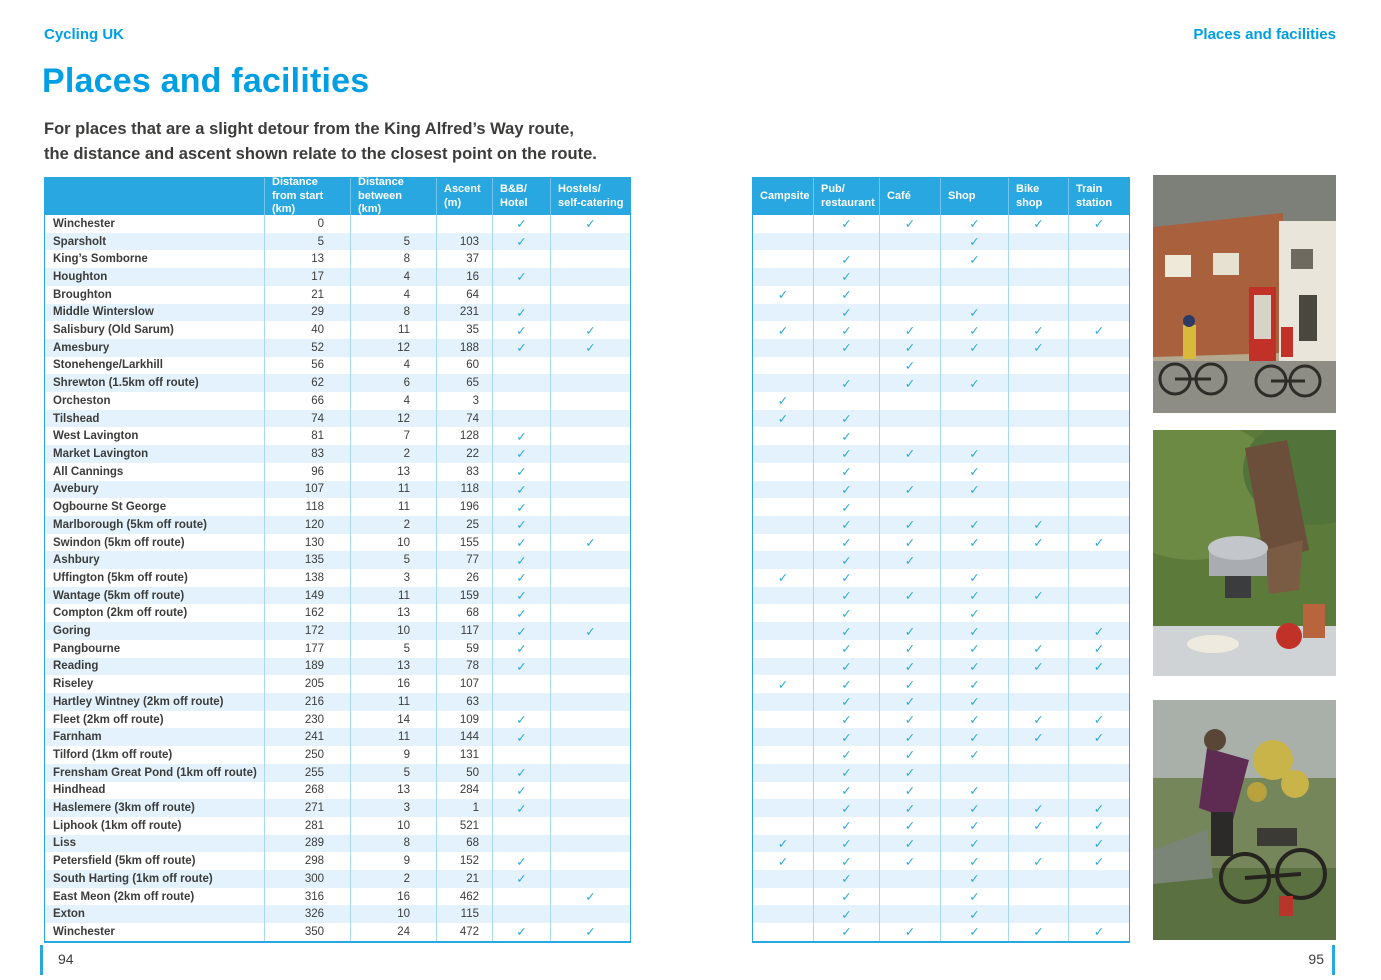 The height and width of the screenshot is (980, 1381). What do you see at coordinates (337, 896) in the screenshot?
I see `table-row: East Meon (2km off route) 316 16 462 ✓` at bounding box center [337, 896].